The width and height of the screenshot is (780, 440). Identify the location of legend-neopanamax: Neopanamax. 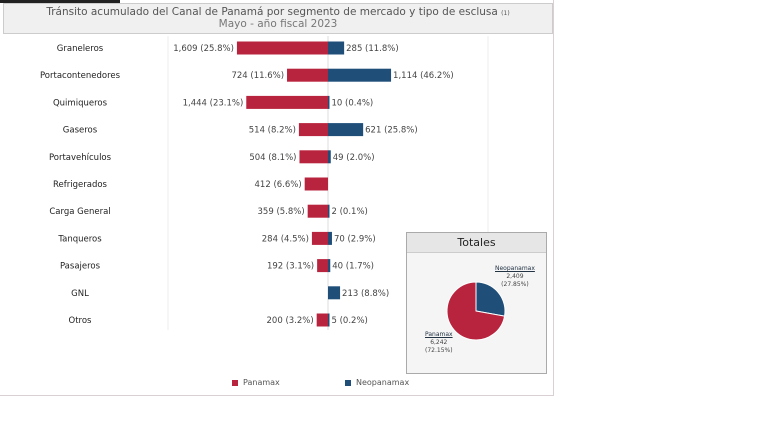
(377, 382).